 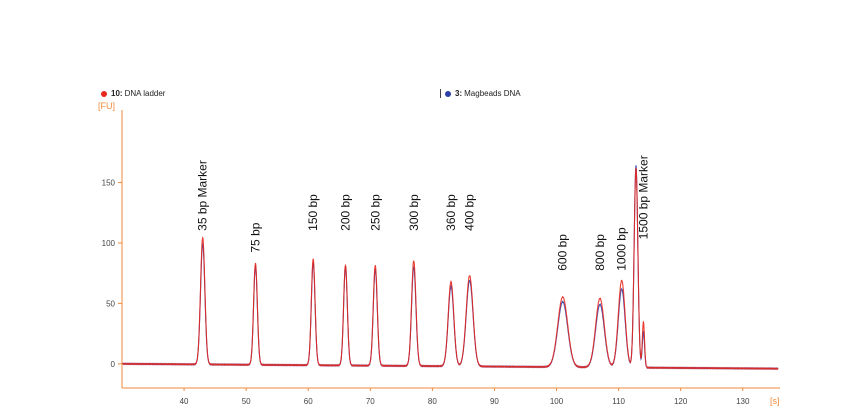 What do you see at coordinates (145, 93) in the screenshot?
I see `legend-label-dna-ladder: DNA ladder` at bounding box center [145, 93].